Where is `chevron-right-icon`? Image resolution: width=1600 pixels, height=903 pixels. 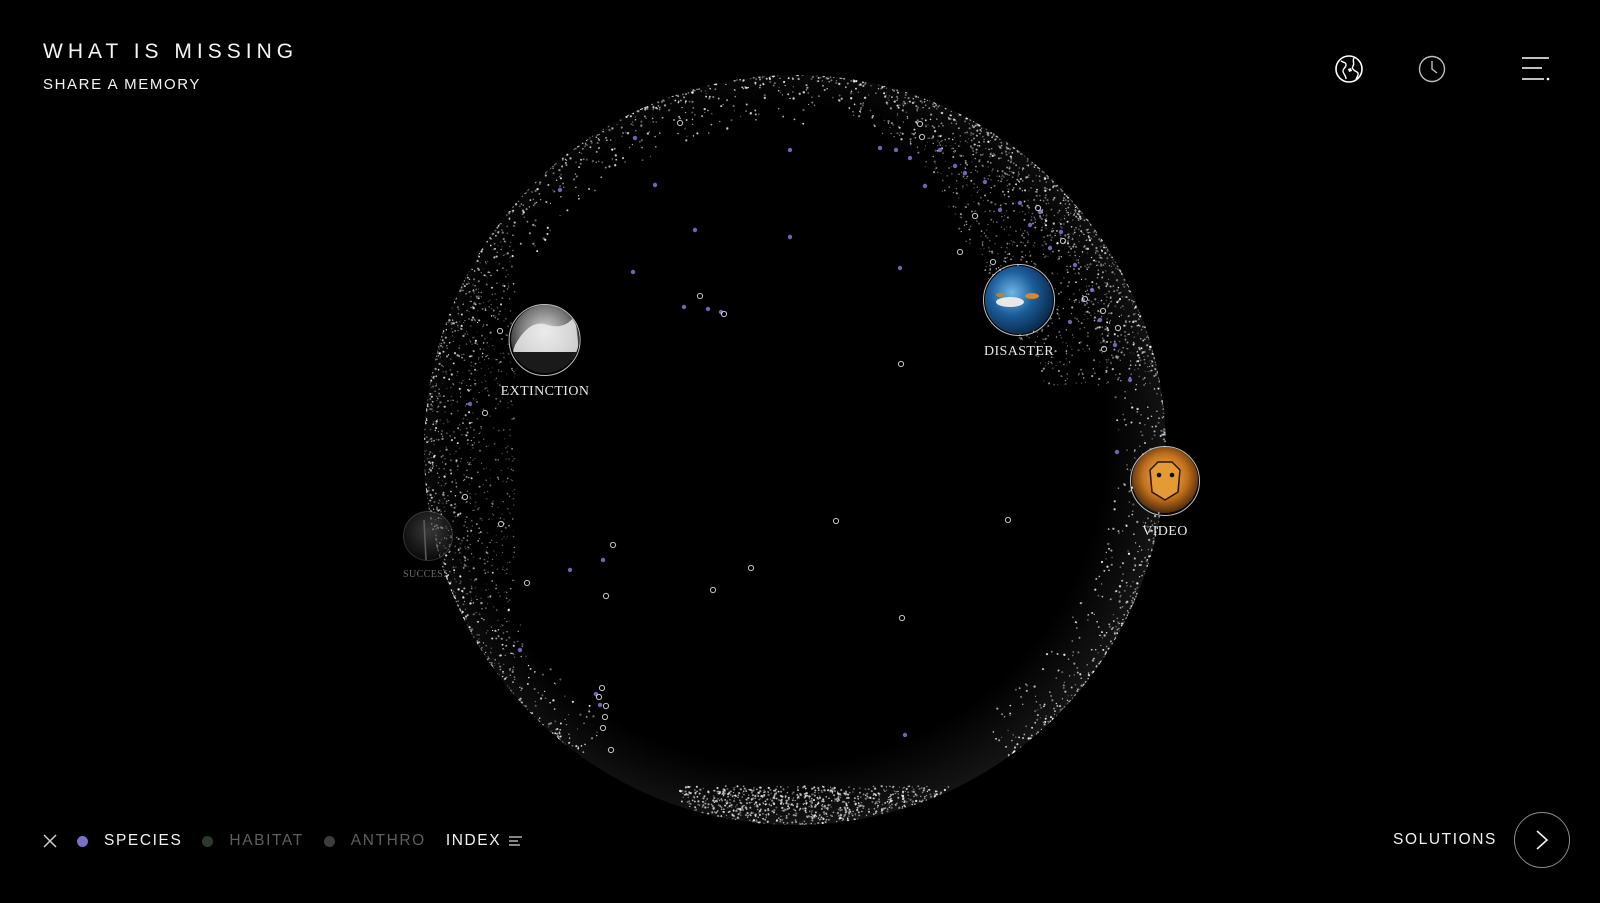 chevron-right-icon is located at coordinates (1542, 840).